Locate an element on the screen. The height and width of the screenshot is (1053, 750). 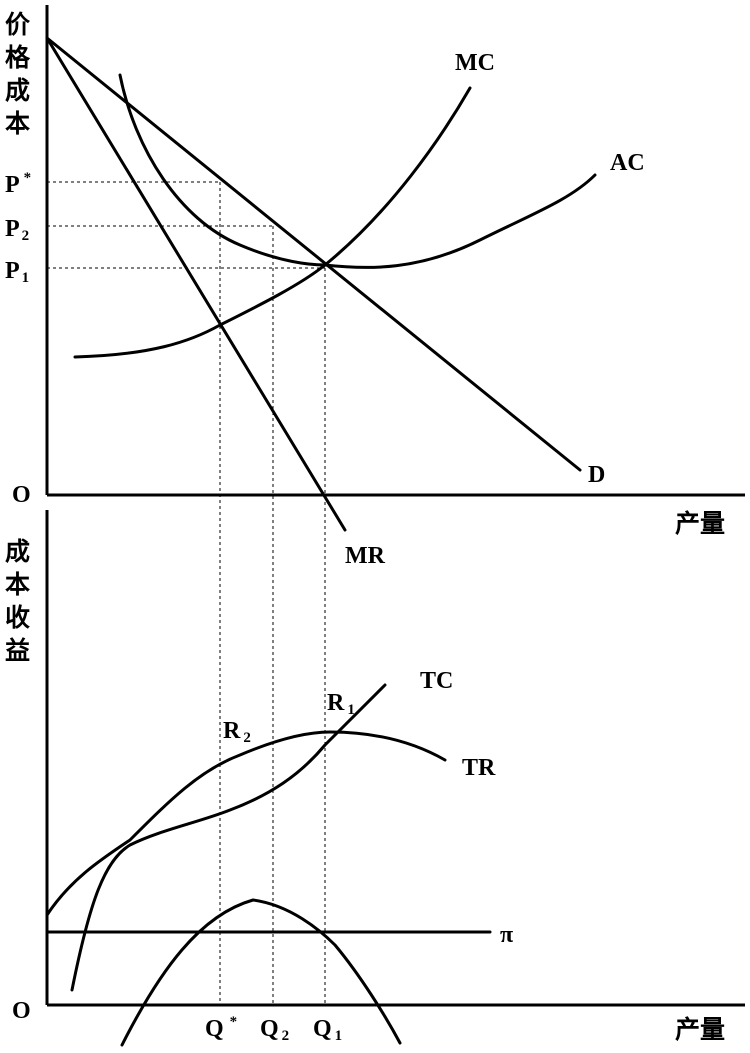
y-axis-label-char: 格 is located at coordinates (18, 57).